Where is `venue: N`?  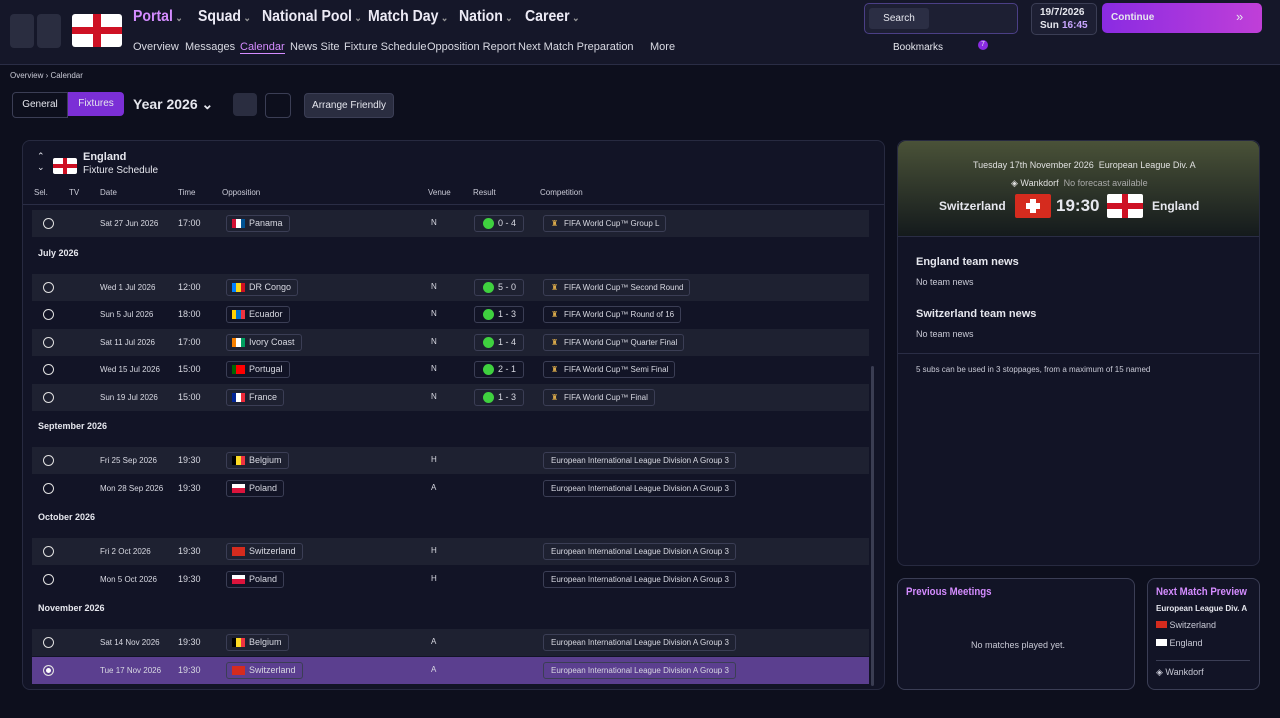
venue: N is located at coordinates (434, 222).